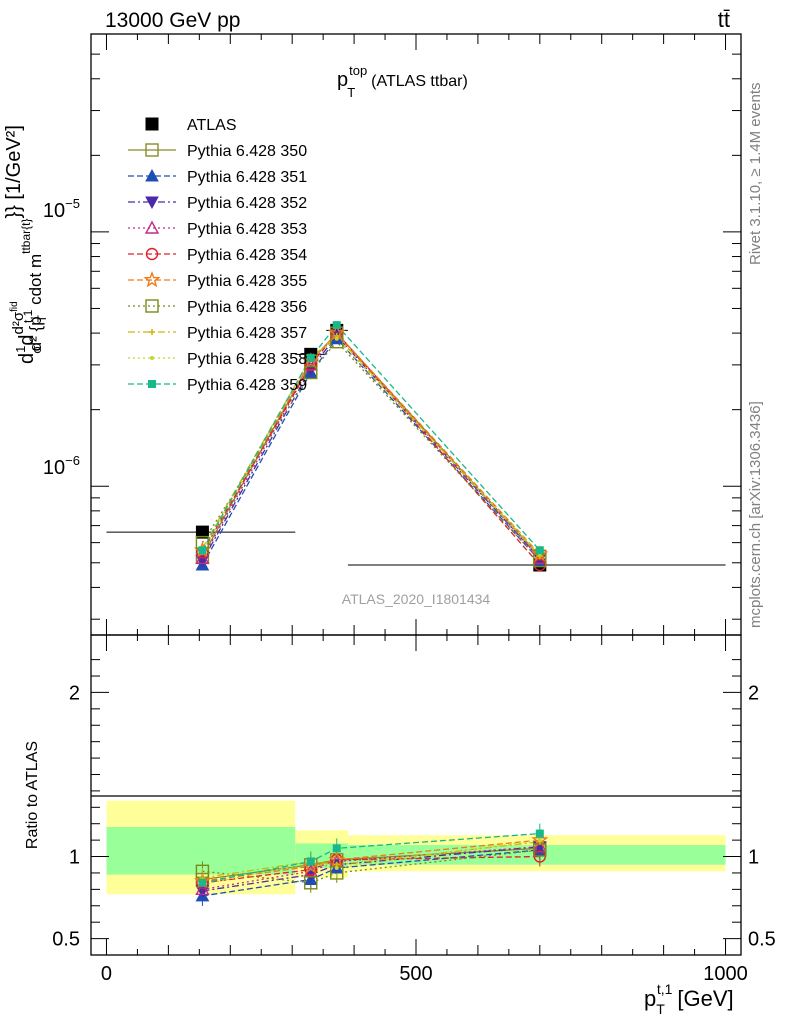 The width and height of the screenshot is (786, 1024). Describe the element at coordinates (416, 599) in the screenshot. I see `analysis-watermark: ATLAS_2020_I1801434` at that location.